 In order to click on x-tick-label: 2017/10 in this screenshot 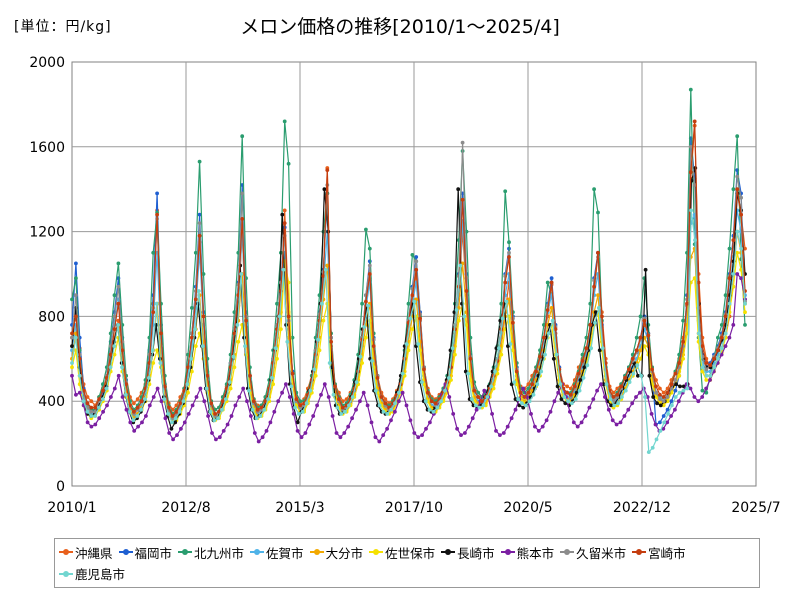, I will do `click(414, 508)`.